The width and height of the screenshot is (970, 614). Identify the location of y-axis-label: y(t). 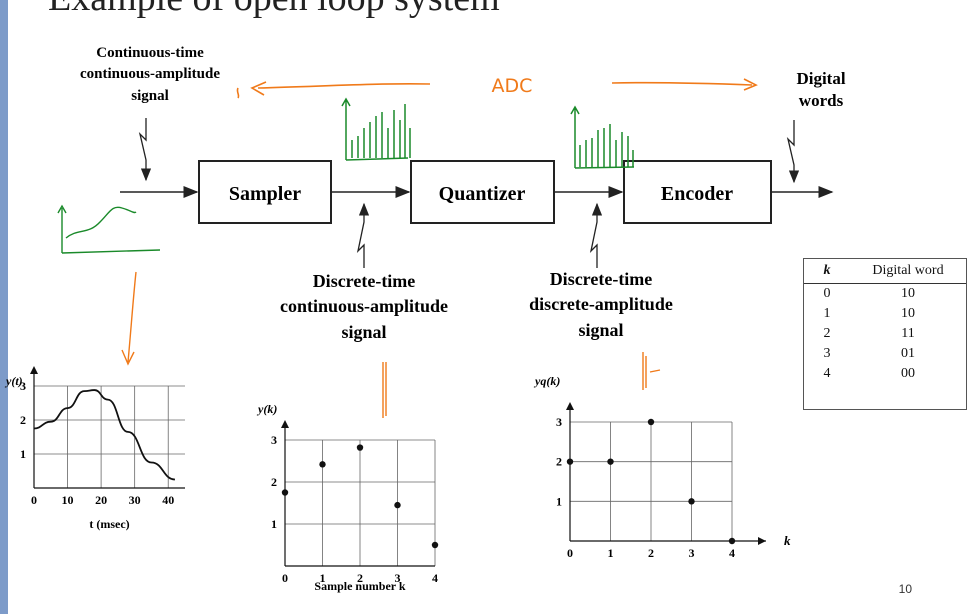
(13, 381).